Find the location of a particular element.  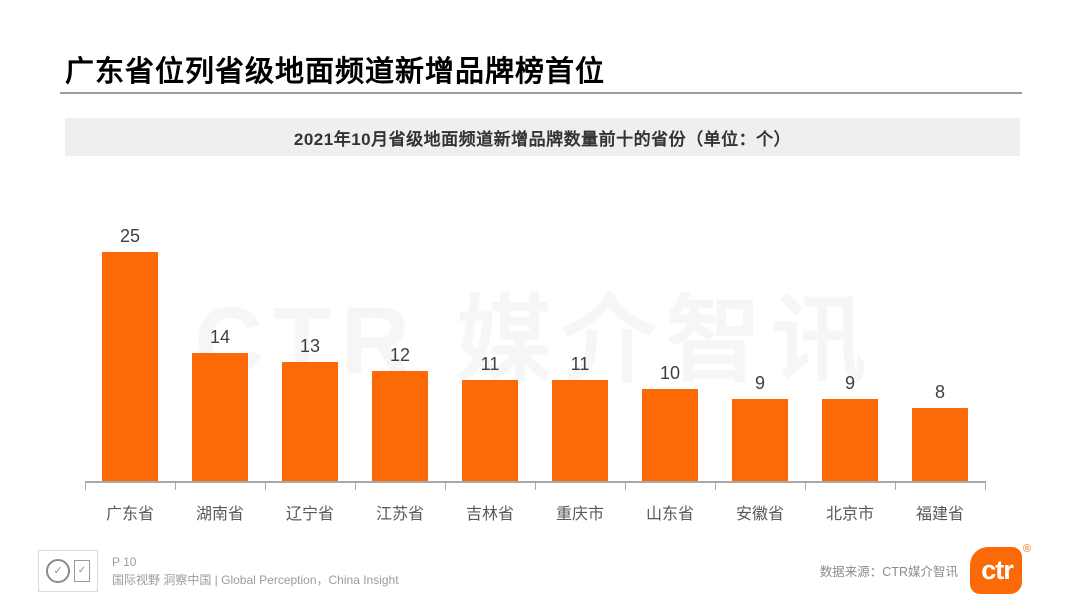

x-axis-label: 湖南省 is located at coordinates (219, 514).